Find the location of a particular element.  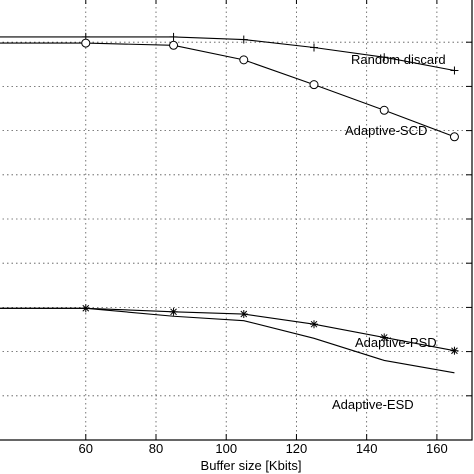

x-tick-label: 60 is located at coordinates (86, 448).